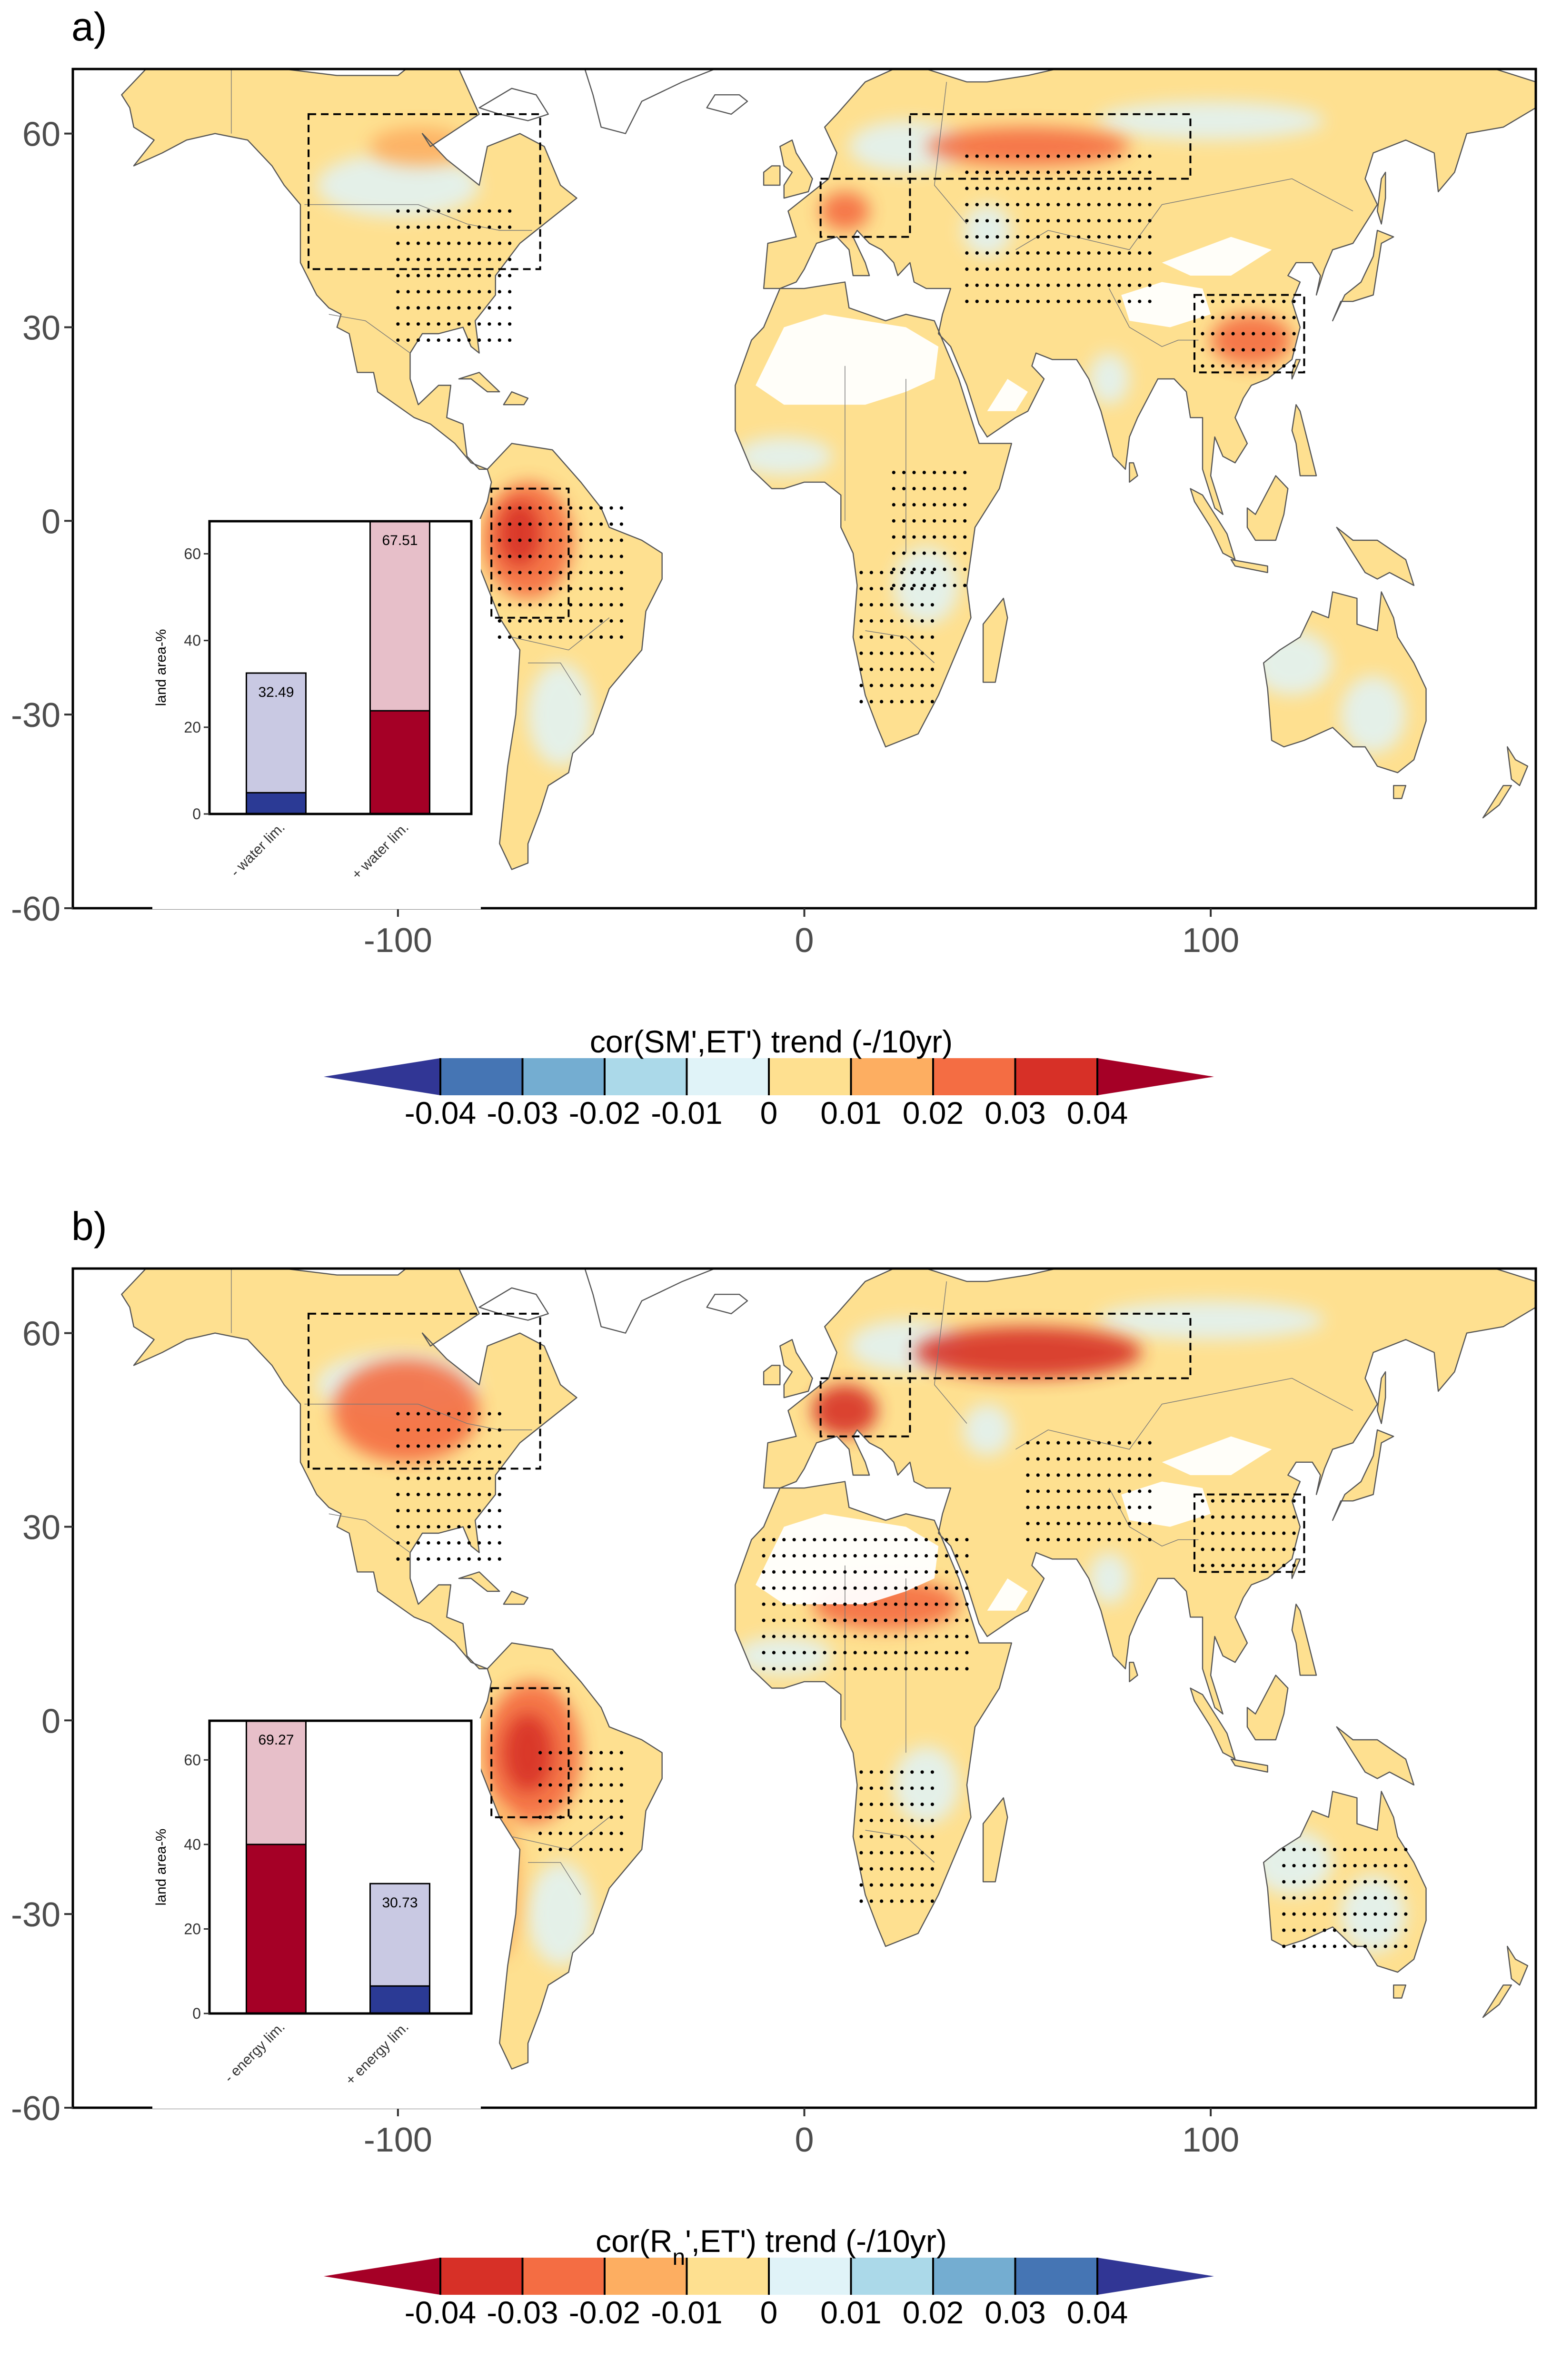 Image resolution: width=1542 pixels, height=2380 pixels. Describe the element at coordinates (554, 1878) in the screenshot. I see `country-border` at that location.